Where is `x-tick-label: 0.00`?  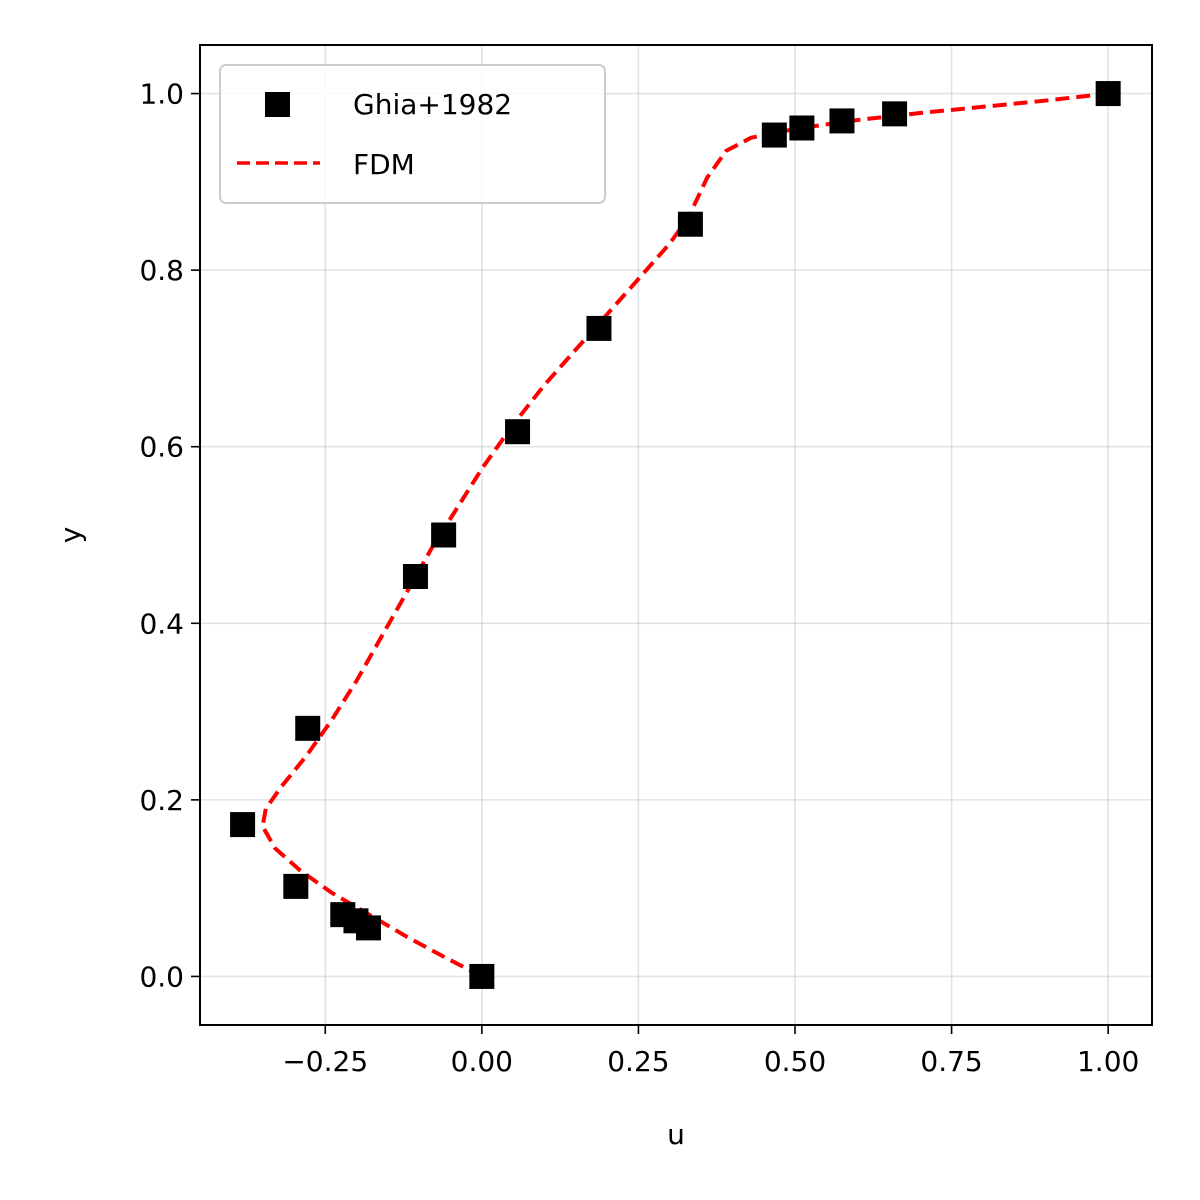
x-tick-label: 0.00 is located at coordinates (482, 1061).